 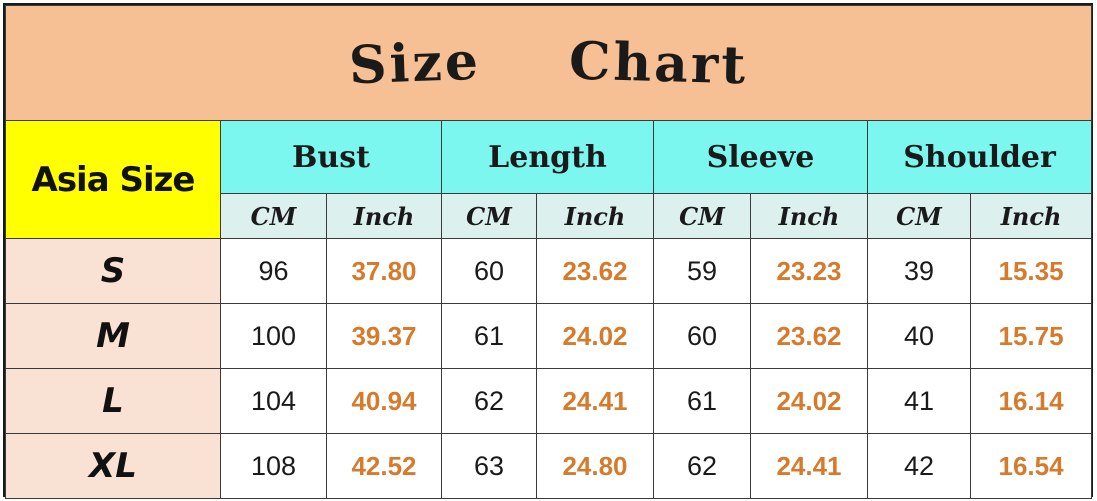 What do you see at coordinates (595, 466) in the screenshot?
I see `length-inch-cell: 24.80` at bounding box center [595, 466].